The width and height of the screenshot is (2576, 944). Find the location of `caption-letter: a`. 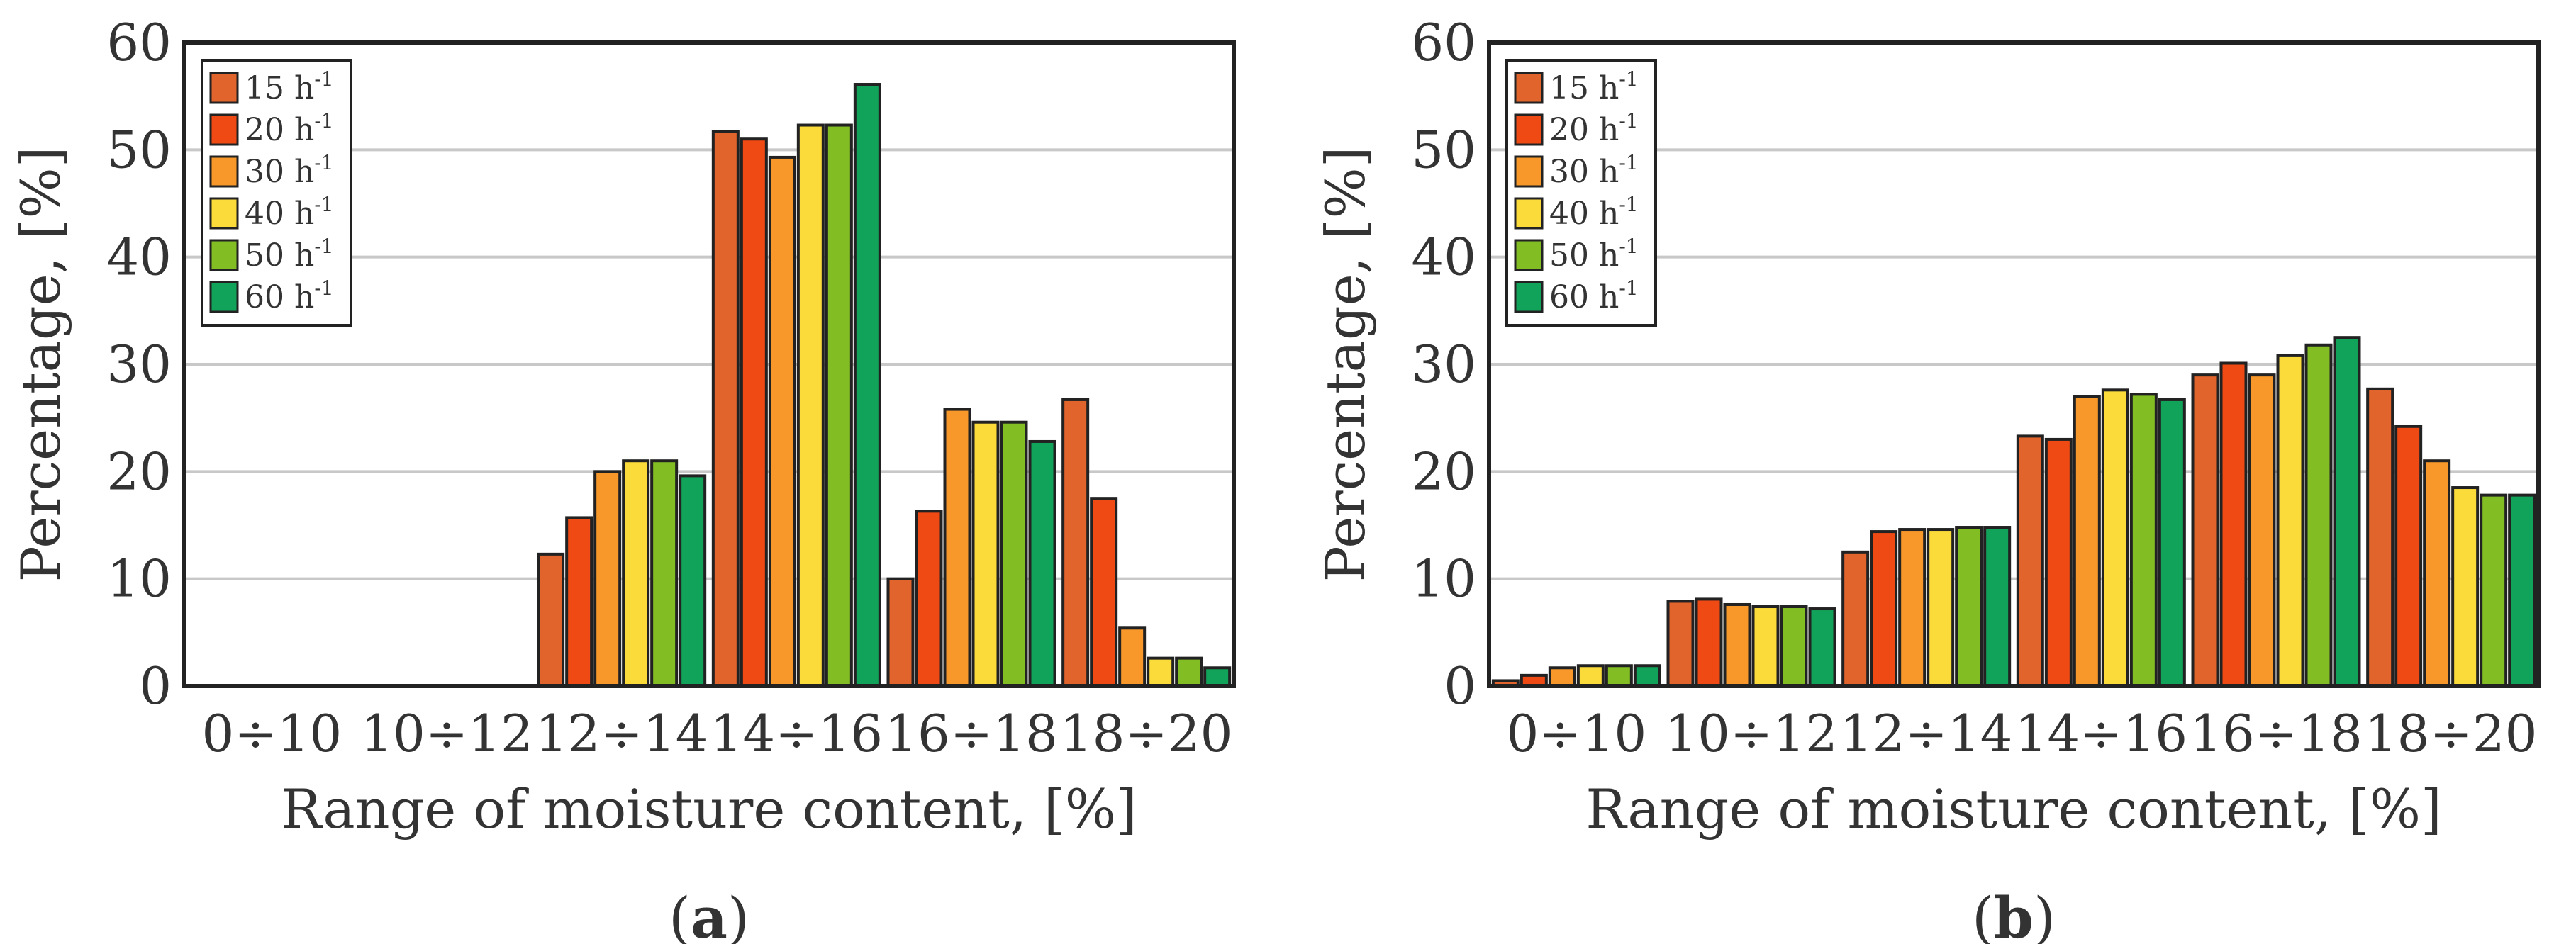

caption-letter: a is located at coordinates (709, 914).